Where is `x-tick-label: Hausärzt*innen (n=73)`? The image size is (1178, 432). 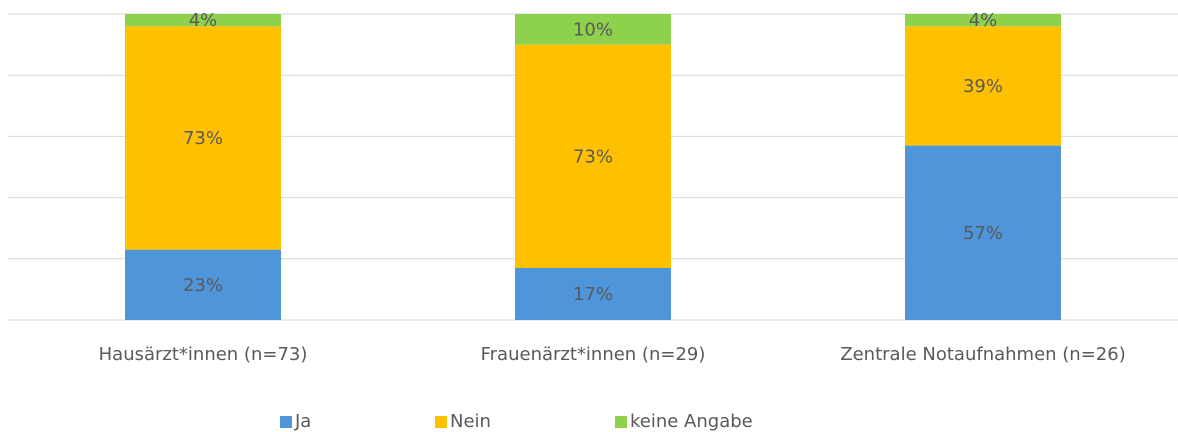
x-tick-label: Hausärzt*innen (n=73) is located at coordinates (203, 354).